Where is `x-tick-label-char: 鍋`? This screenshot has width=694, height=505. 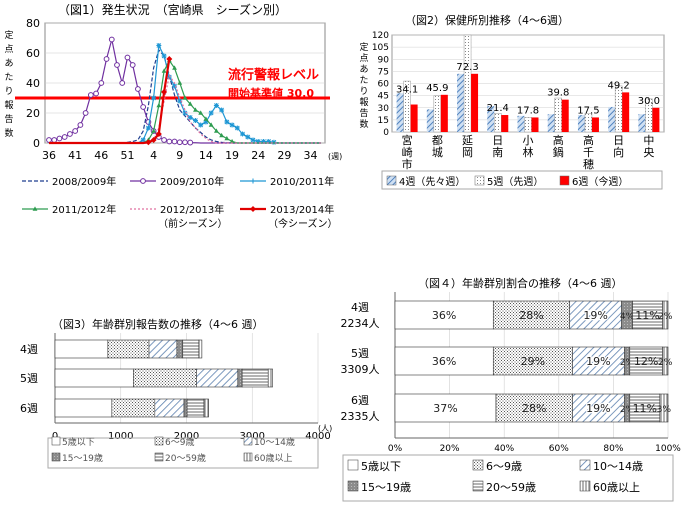
x-tick-label-char: 鍋 is located at coordinates (558, 152).